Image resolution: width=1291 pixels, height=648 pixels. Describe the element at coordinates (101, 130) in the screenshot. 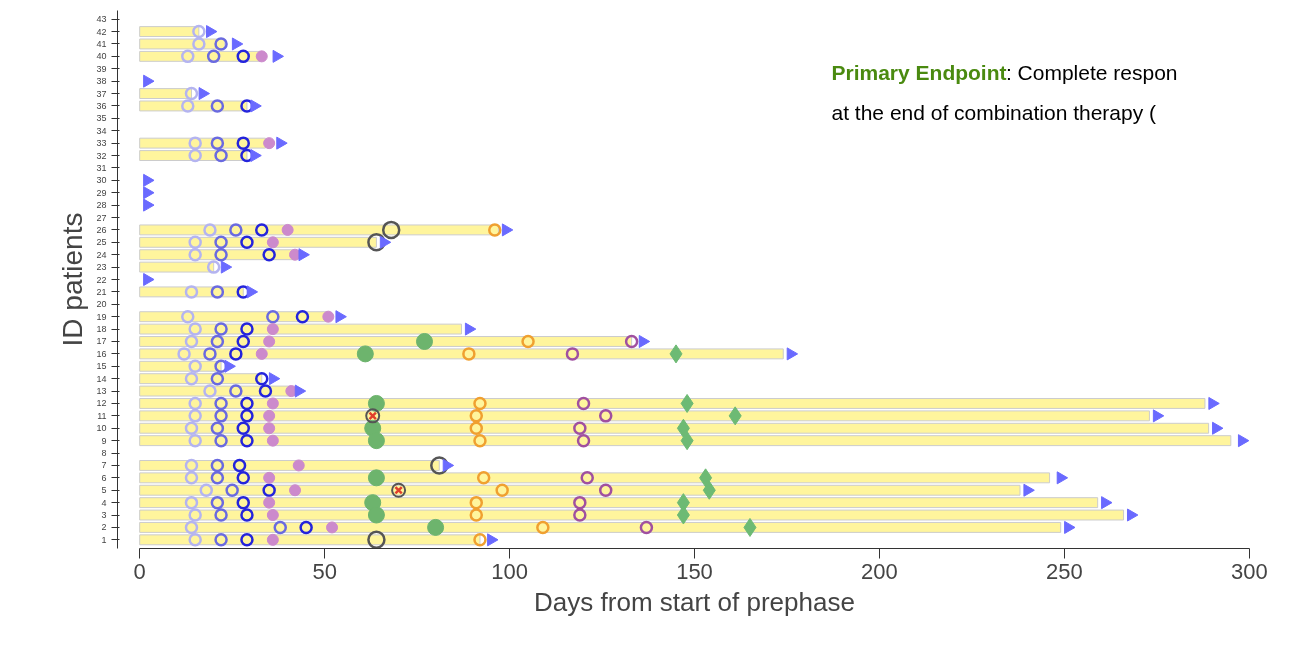

I see `y-tick-label: 34` at that location.